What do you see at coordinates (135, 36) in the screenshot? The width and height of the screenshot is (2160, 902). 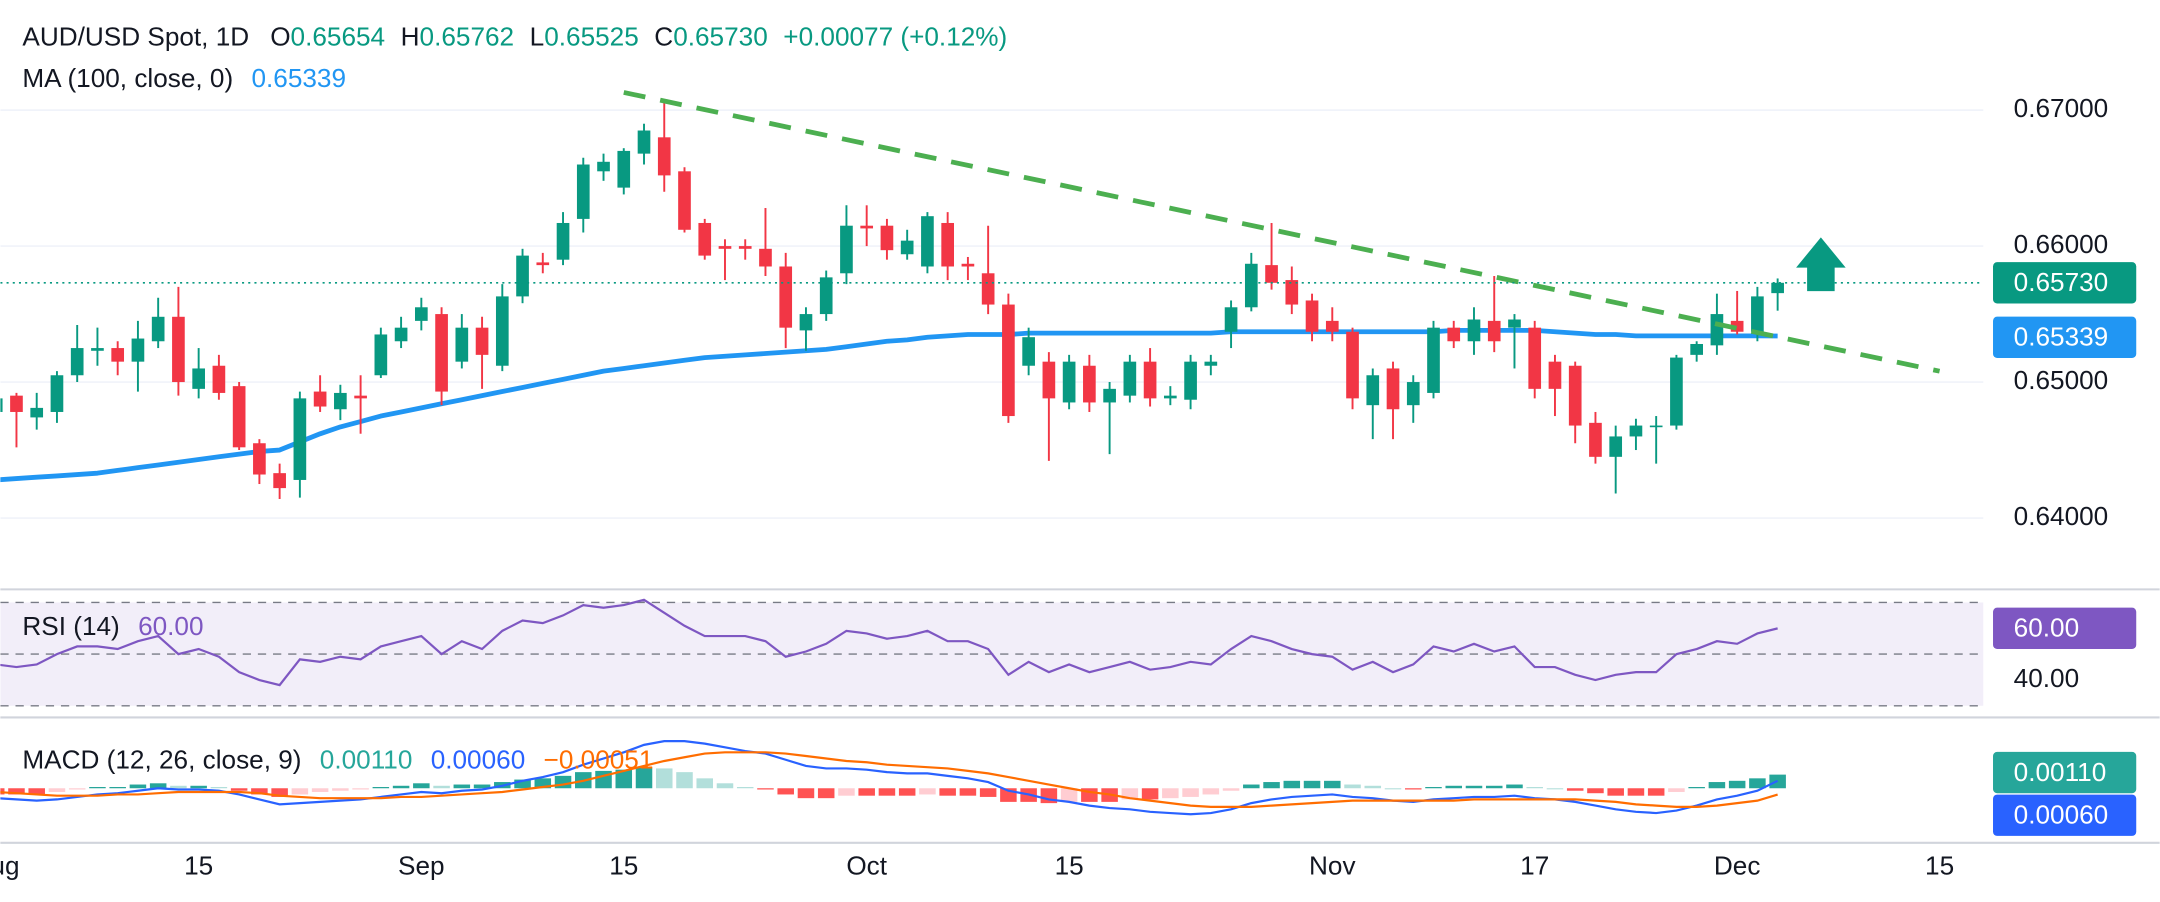 I see `symbol: AUD/USD Spot, 1D` at bounding box center [135, 36].